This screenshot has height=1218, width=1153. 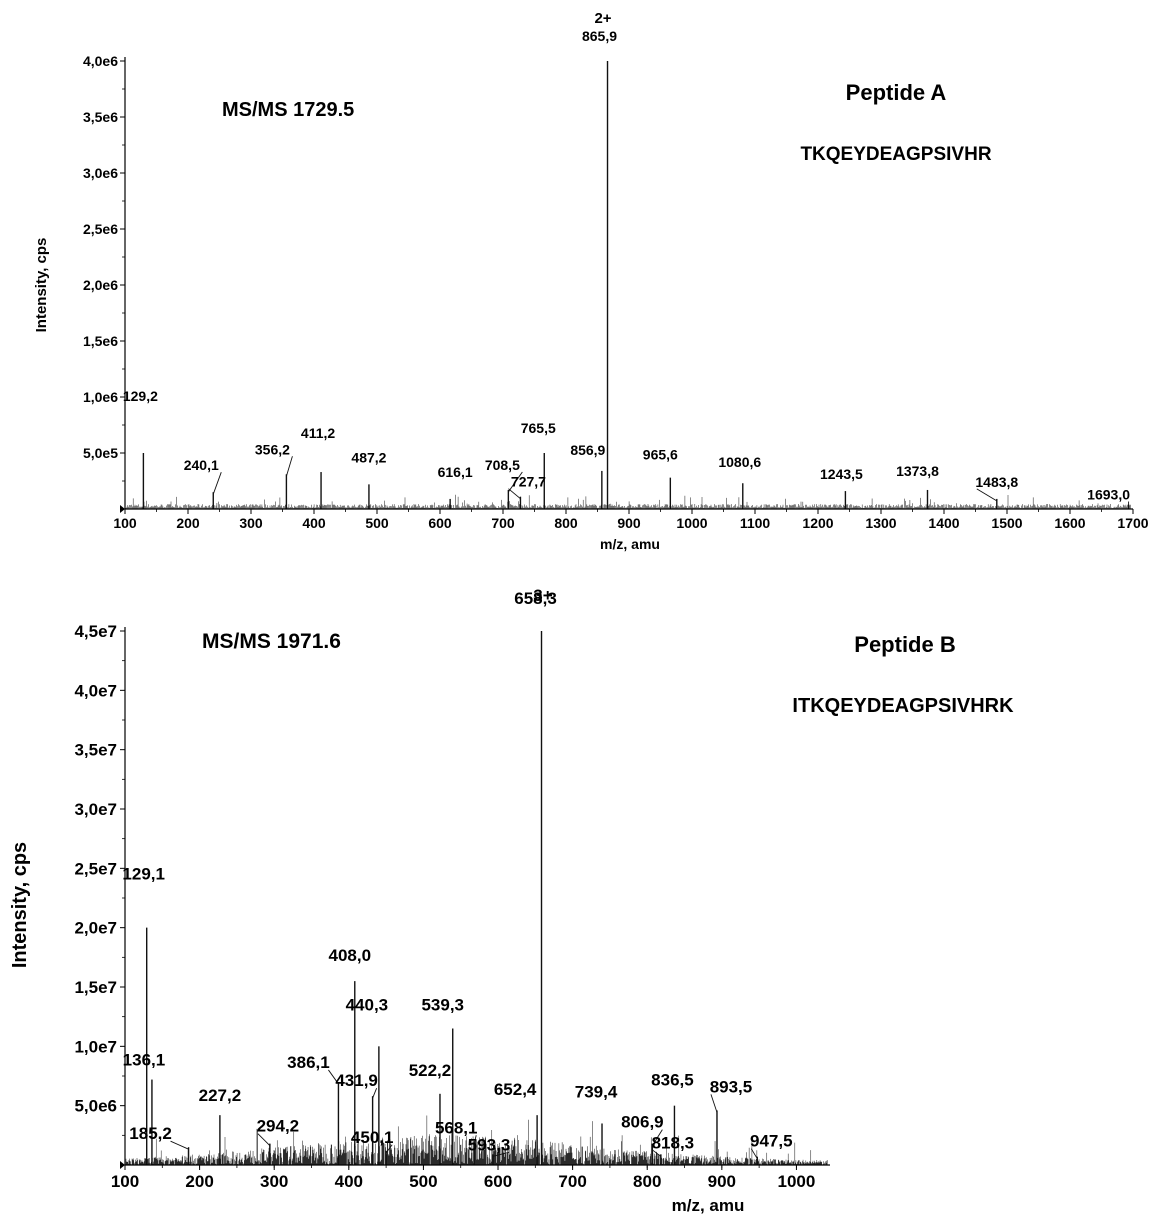 I want to click on noise-baseline-a, so click(x=628, y=501).